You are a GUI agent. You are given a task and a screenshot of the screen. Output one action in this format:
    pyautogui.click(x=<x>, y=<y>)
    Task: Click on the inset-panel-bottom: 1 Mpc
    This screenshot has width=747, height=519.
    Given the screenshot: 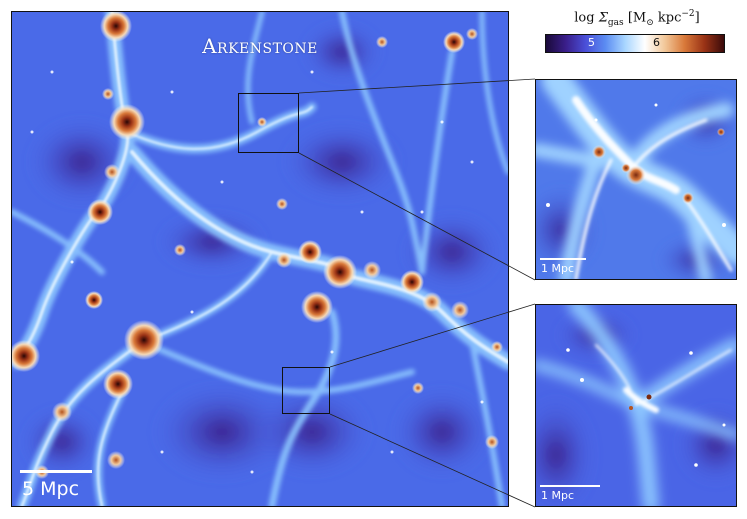 What is the action you would take?
    pyautogui.click(x=636, y=405)
    